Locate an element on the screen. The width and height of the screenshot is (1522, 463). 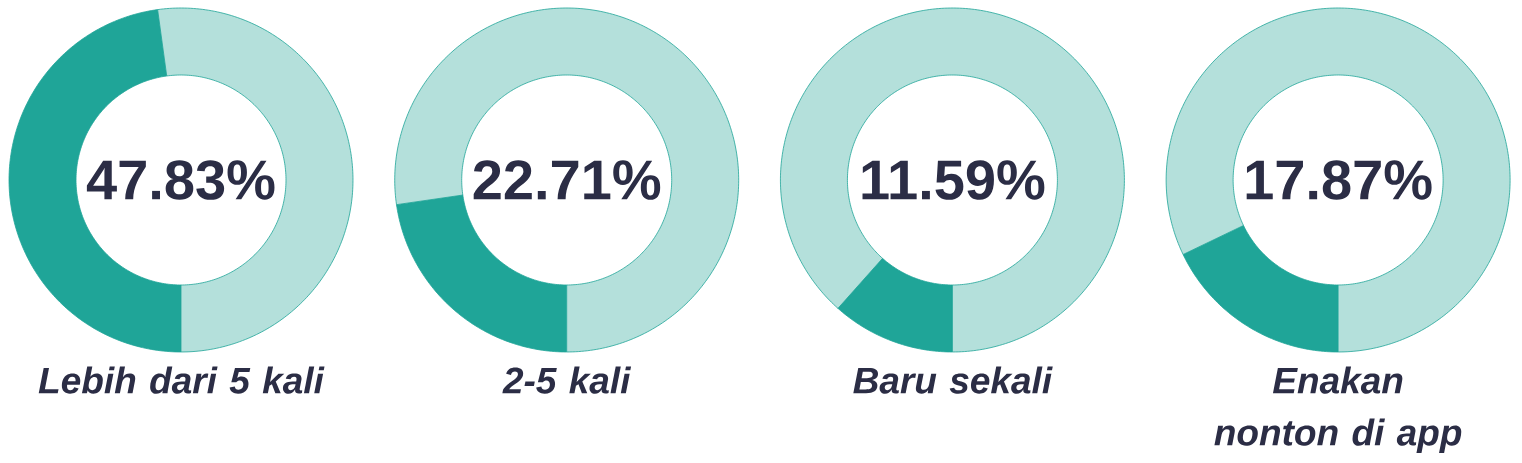
text: 17.87% is located at coordinates (1339, 180).